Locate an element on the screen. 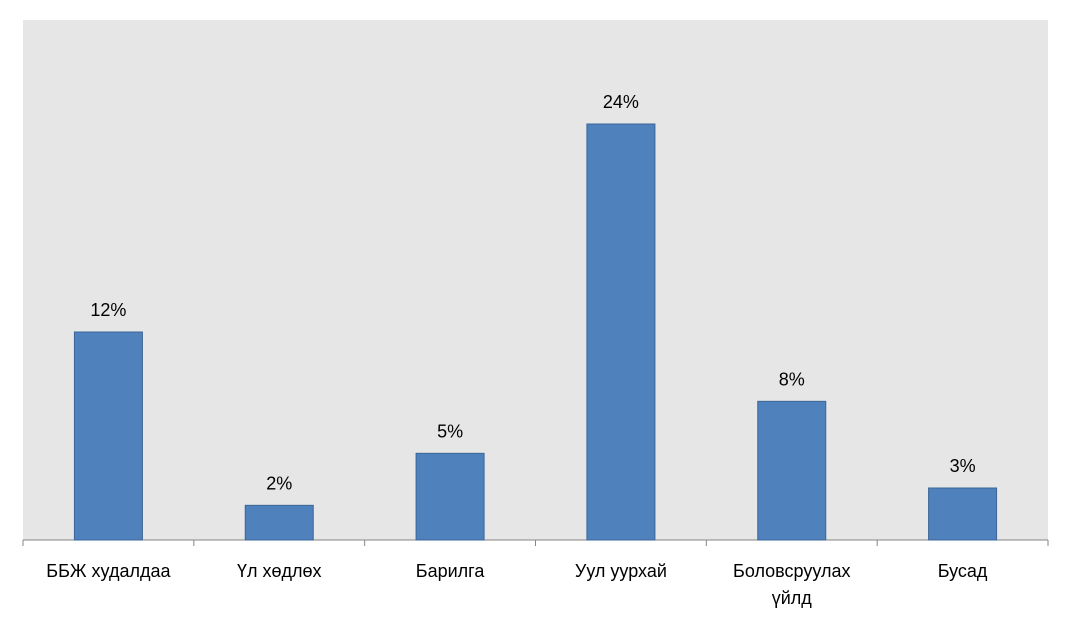 This screenshot has height=618, width=1070. value-label: 24% is located at coordinates (621, 102).